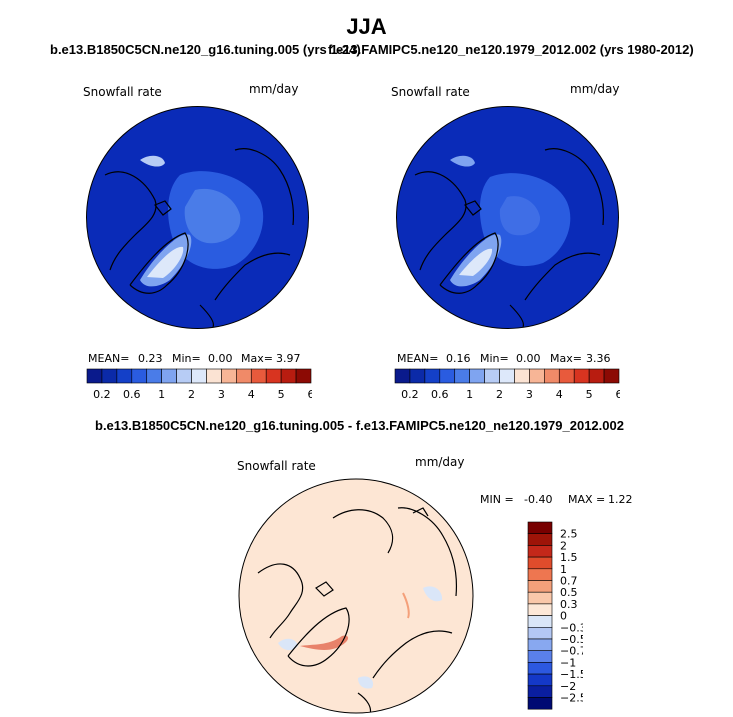 This screenshot has width=733, height=717. Describe the element at coordinates (191, 394) in the screenshot. I see `left-colorbar-tick-label: 2` at that location.